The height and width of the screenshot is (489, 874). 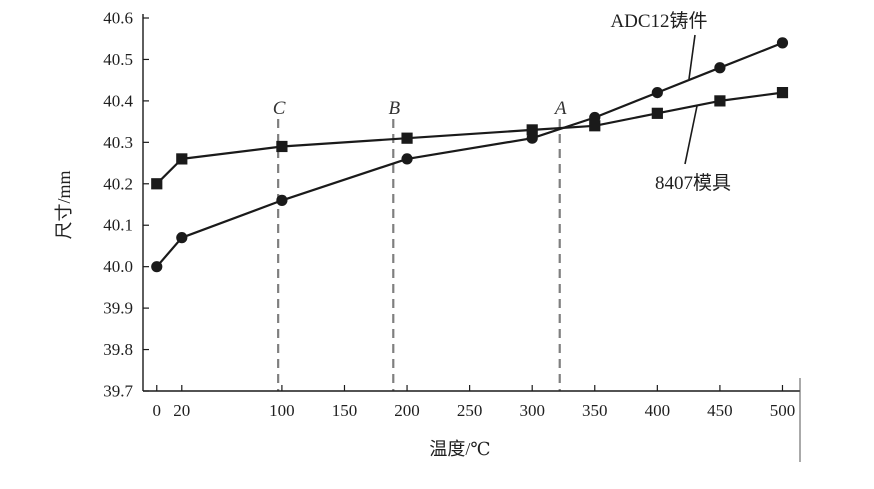 What do you see at coordinates (118, 59) in the screenshot?
I see `y-tick-label: 40.5` at bounding box center [118, 59].